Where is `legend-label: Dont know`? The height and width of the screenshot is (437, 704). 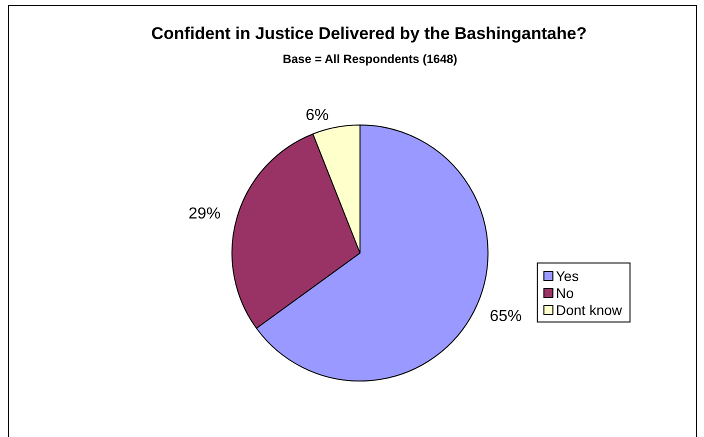
legend-label: Dont know is located at coordinates (589, 310).